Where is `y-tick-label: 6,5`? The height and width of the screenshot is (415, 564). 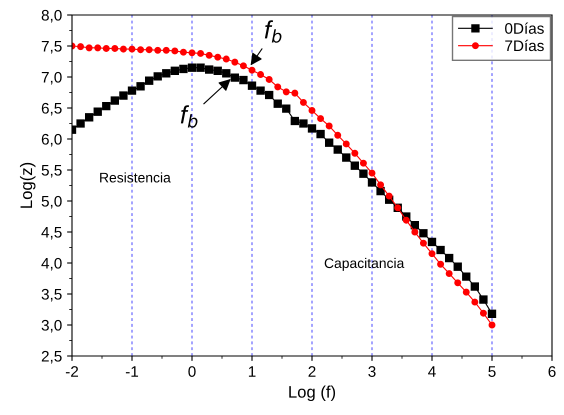
y-tick-label: 6,5 is located at coordinates (52, 109).